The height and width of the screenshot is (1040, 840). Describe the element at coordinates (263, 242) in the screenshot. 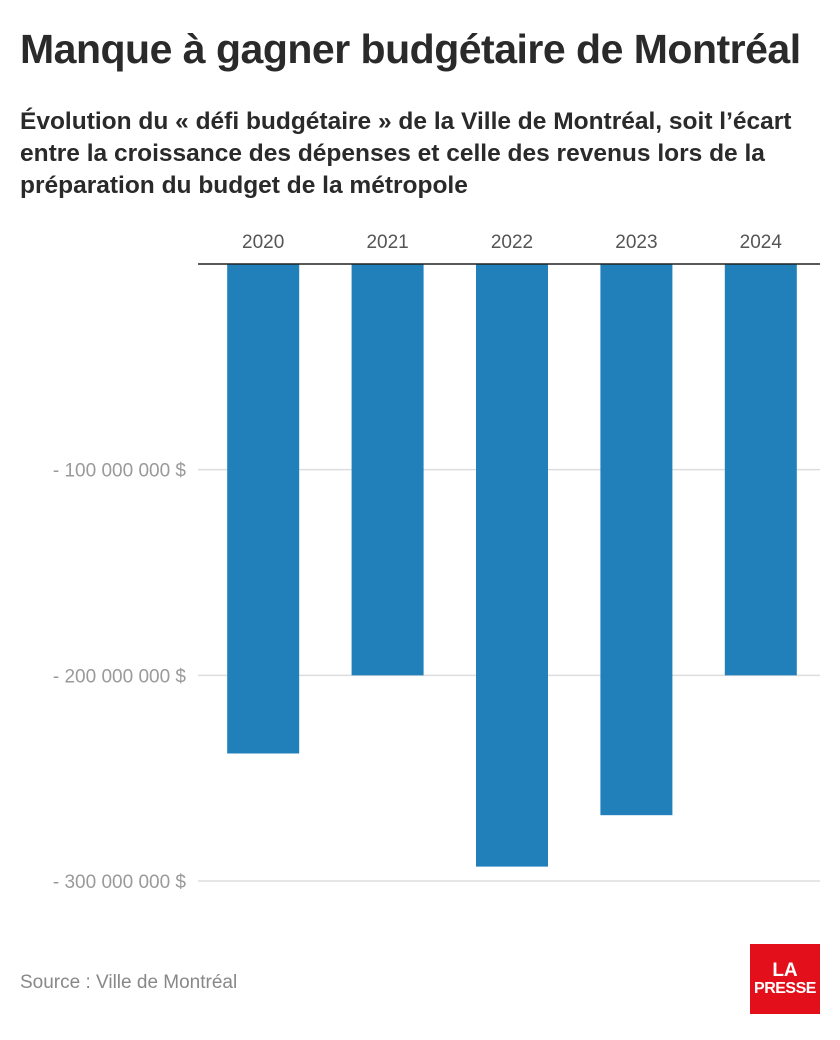

I see `x-tick-label: 2020` at that location.